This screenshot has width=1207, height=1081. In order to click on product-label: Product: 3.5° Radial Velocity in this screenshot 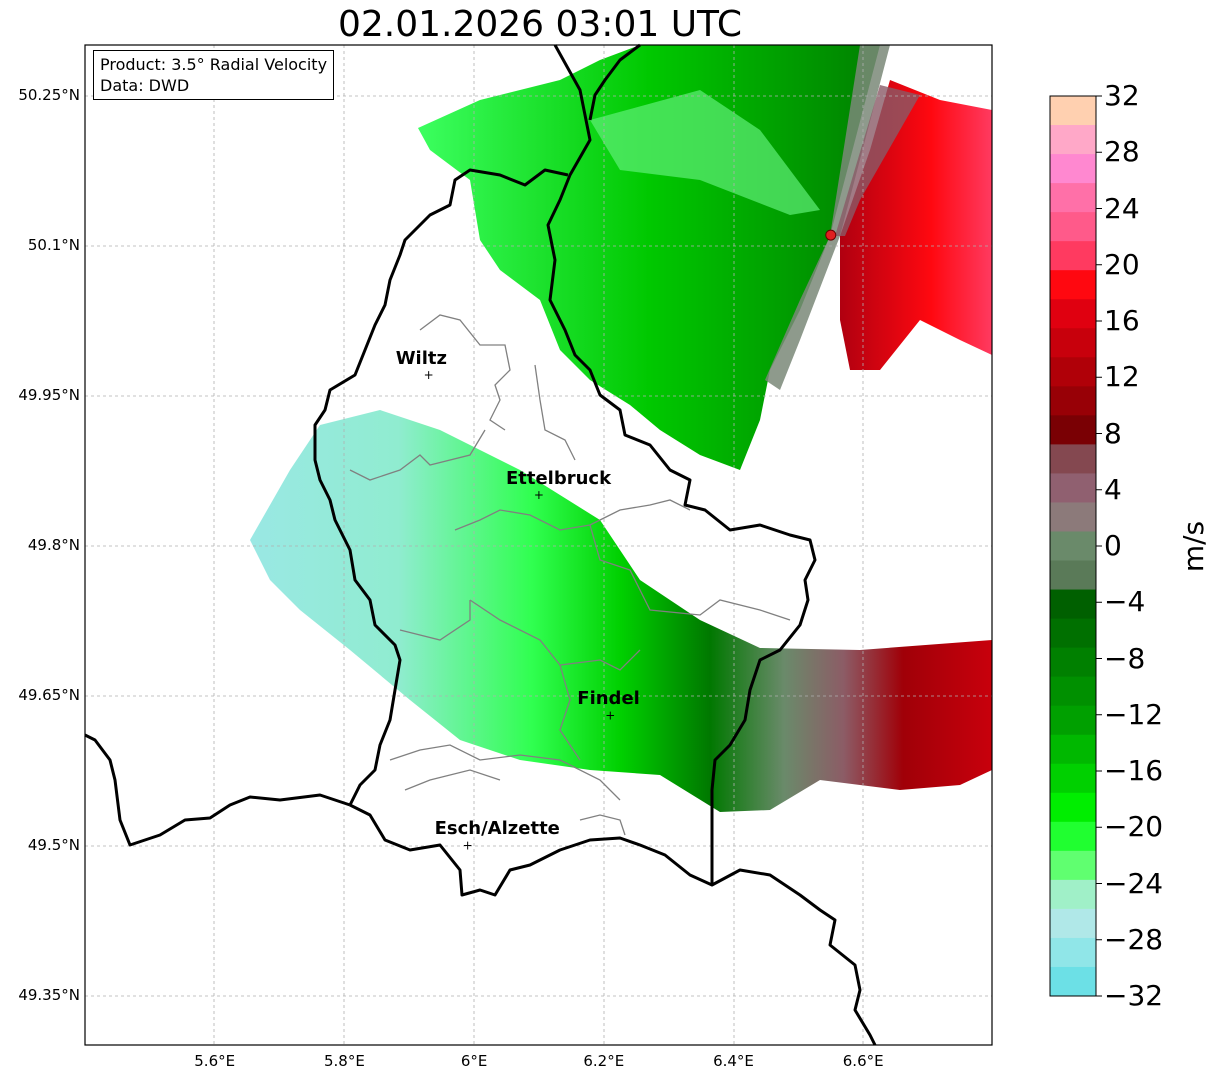, I will do `click(214, 64)`.